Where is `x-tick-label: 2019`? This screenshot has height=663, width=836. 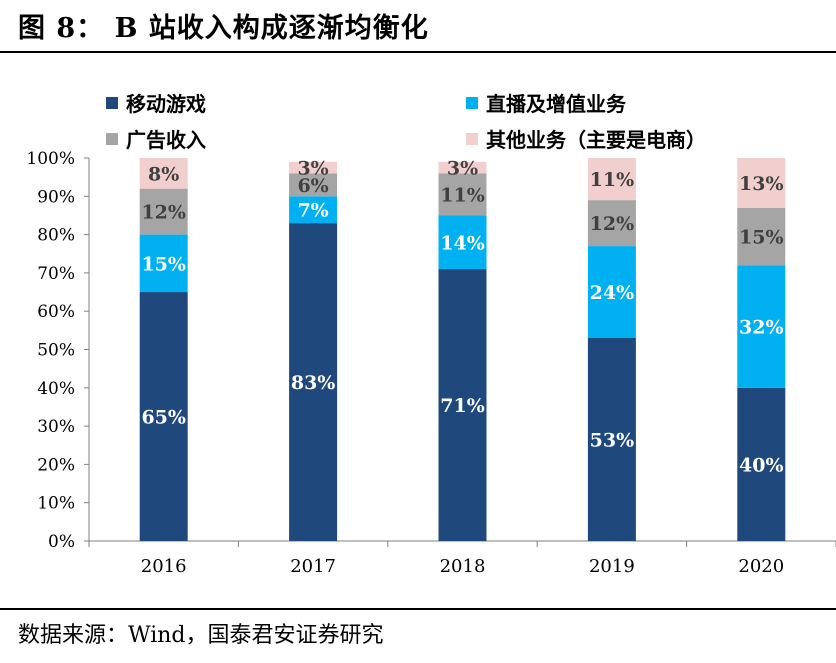 x-tick-label: 2019 is located at coordinates (612, 566).